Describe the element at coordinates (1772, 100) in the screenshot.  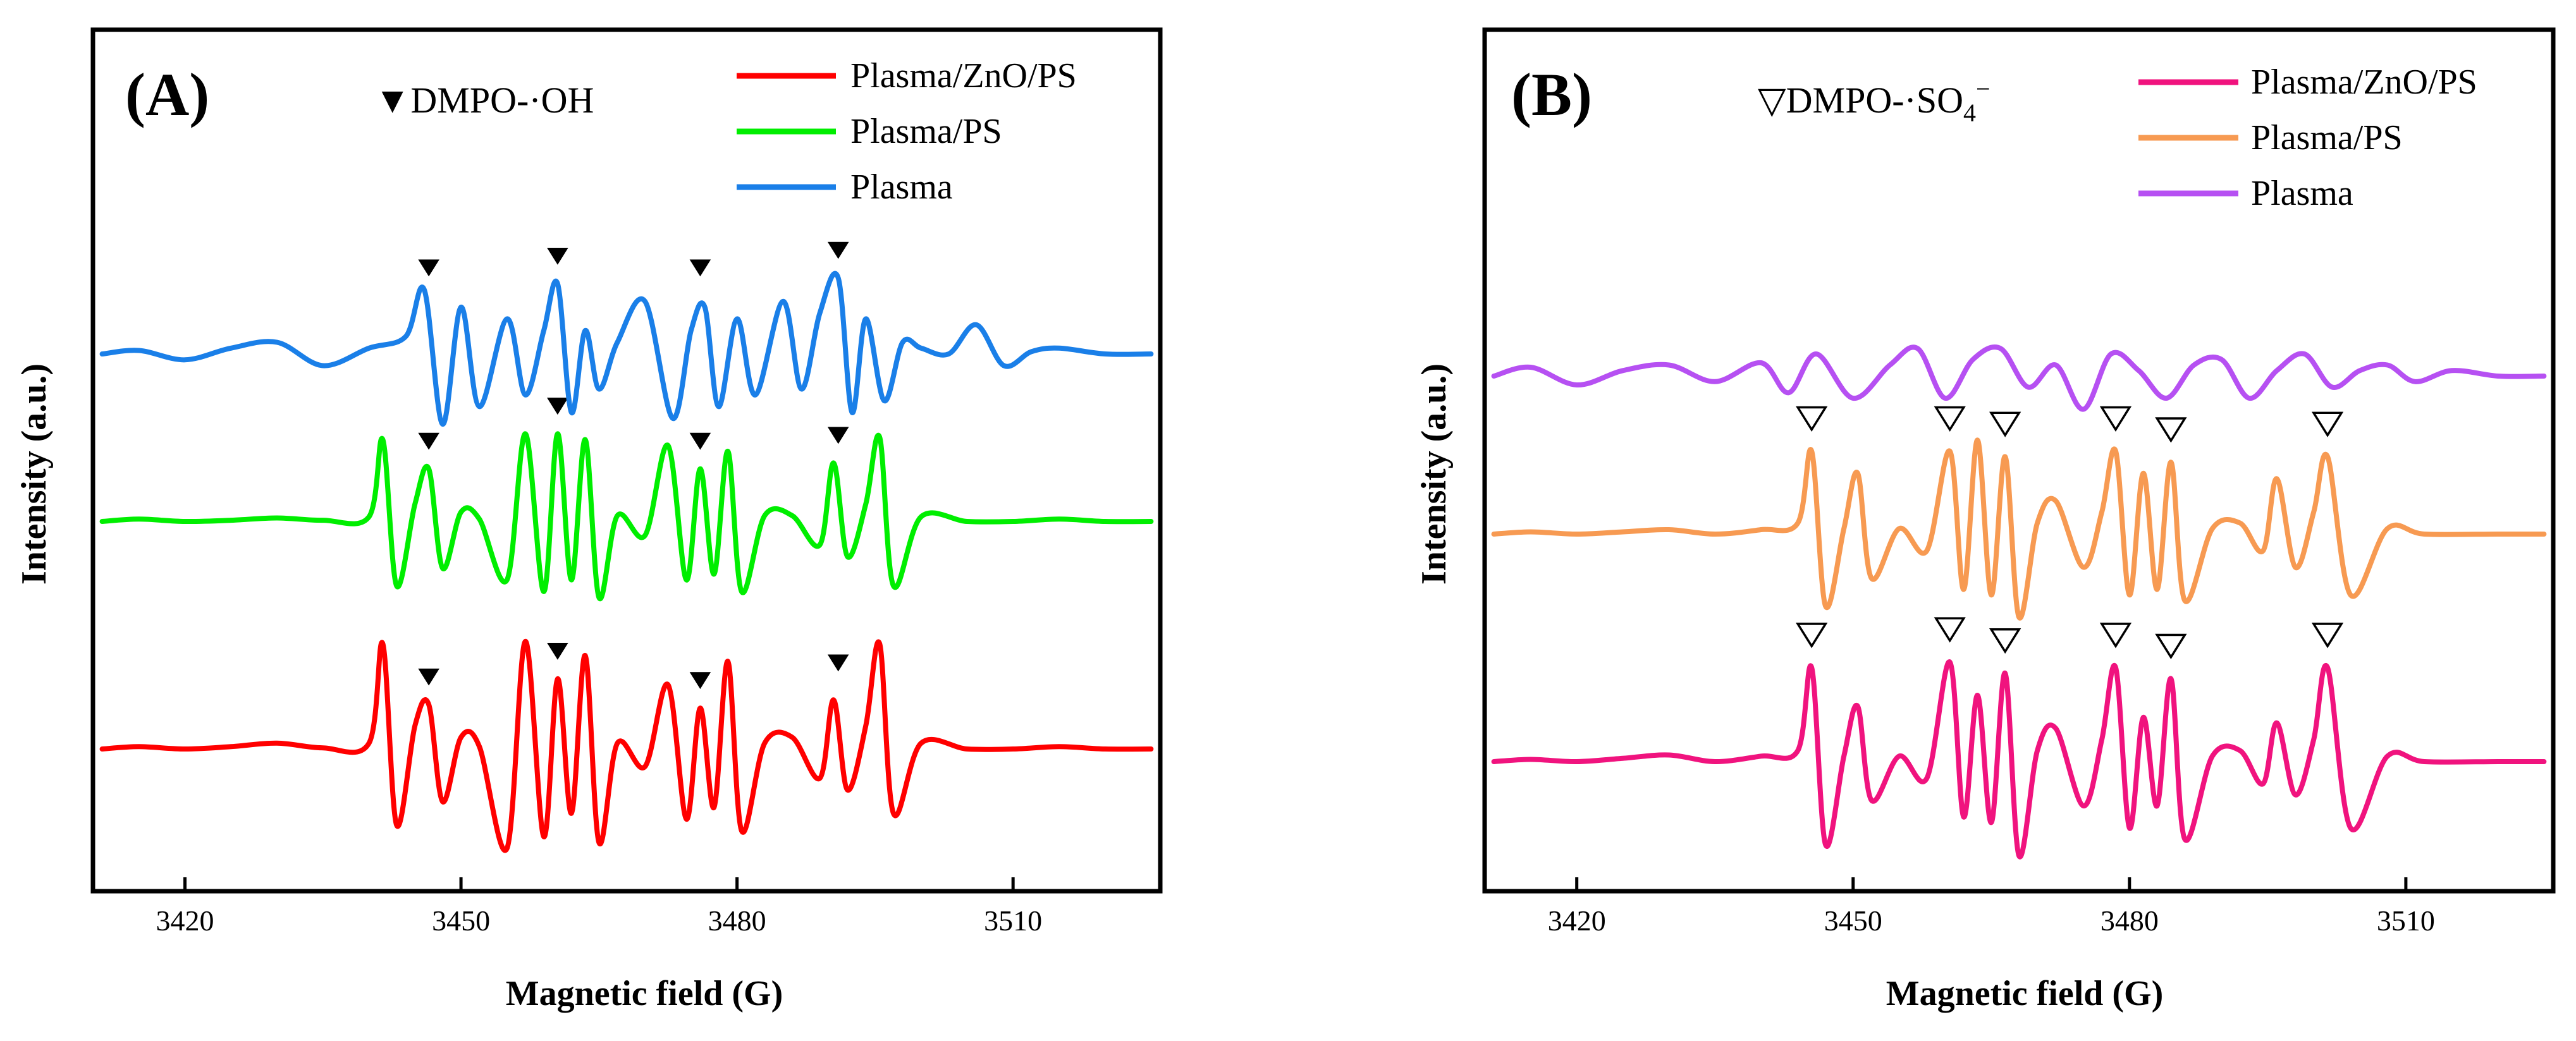
I see `annotation-marker: ▽` at that location.